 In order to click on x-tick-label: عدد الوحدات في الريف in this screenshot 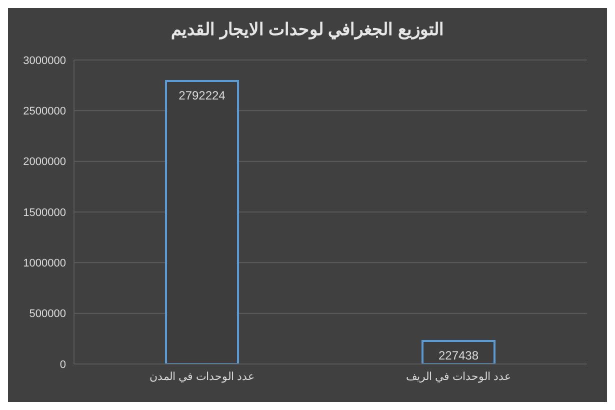, I will do `click(459, 376)`.